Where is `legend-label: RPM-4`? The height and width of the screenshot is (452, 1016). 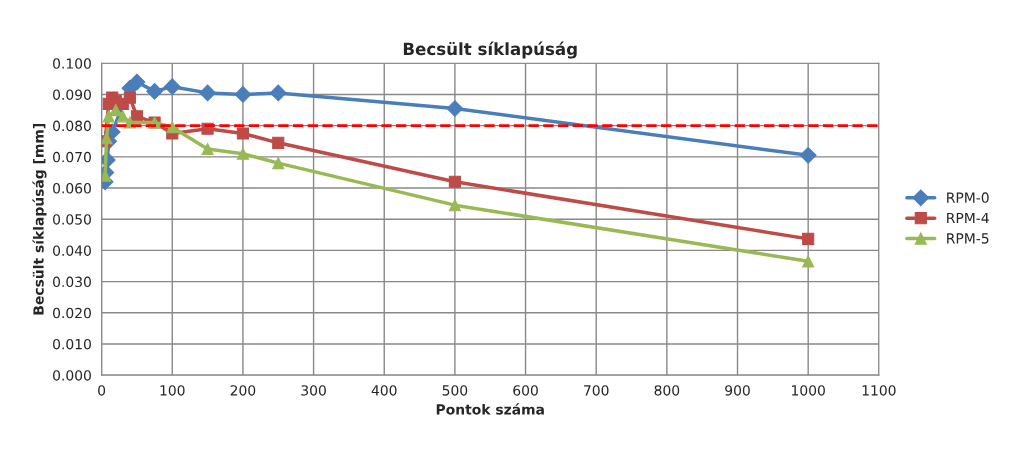
legend-label: RPM-4 is located at coordinates (968, 218).